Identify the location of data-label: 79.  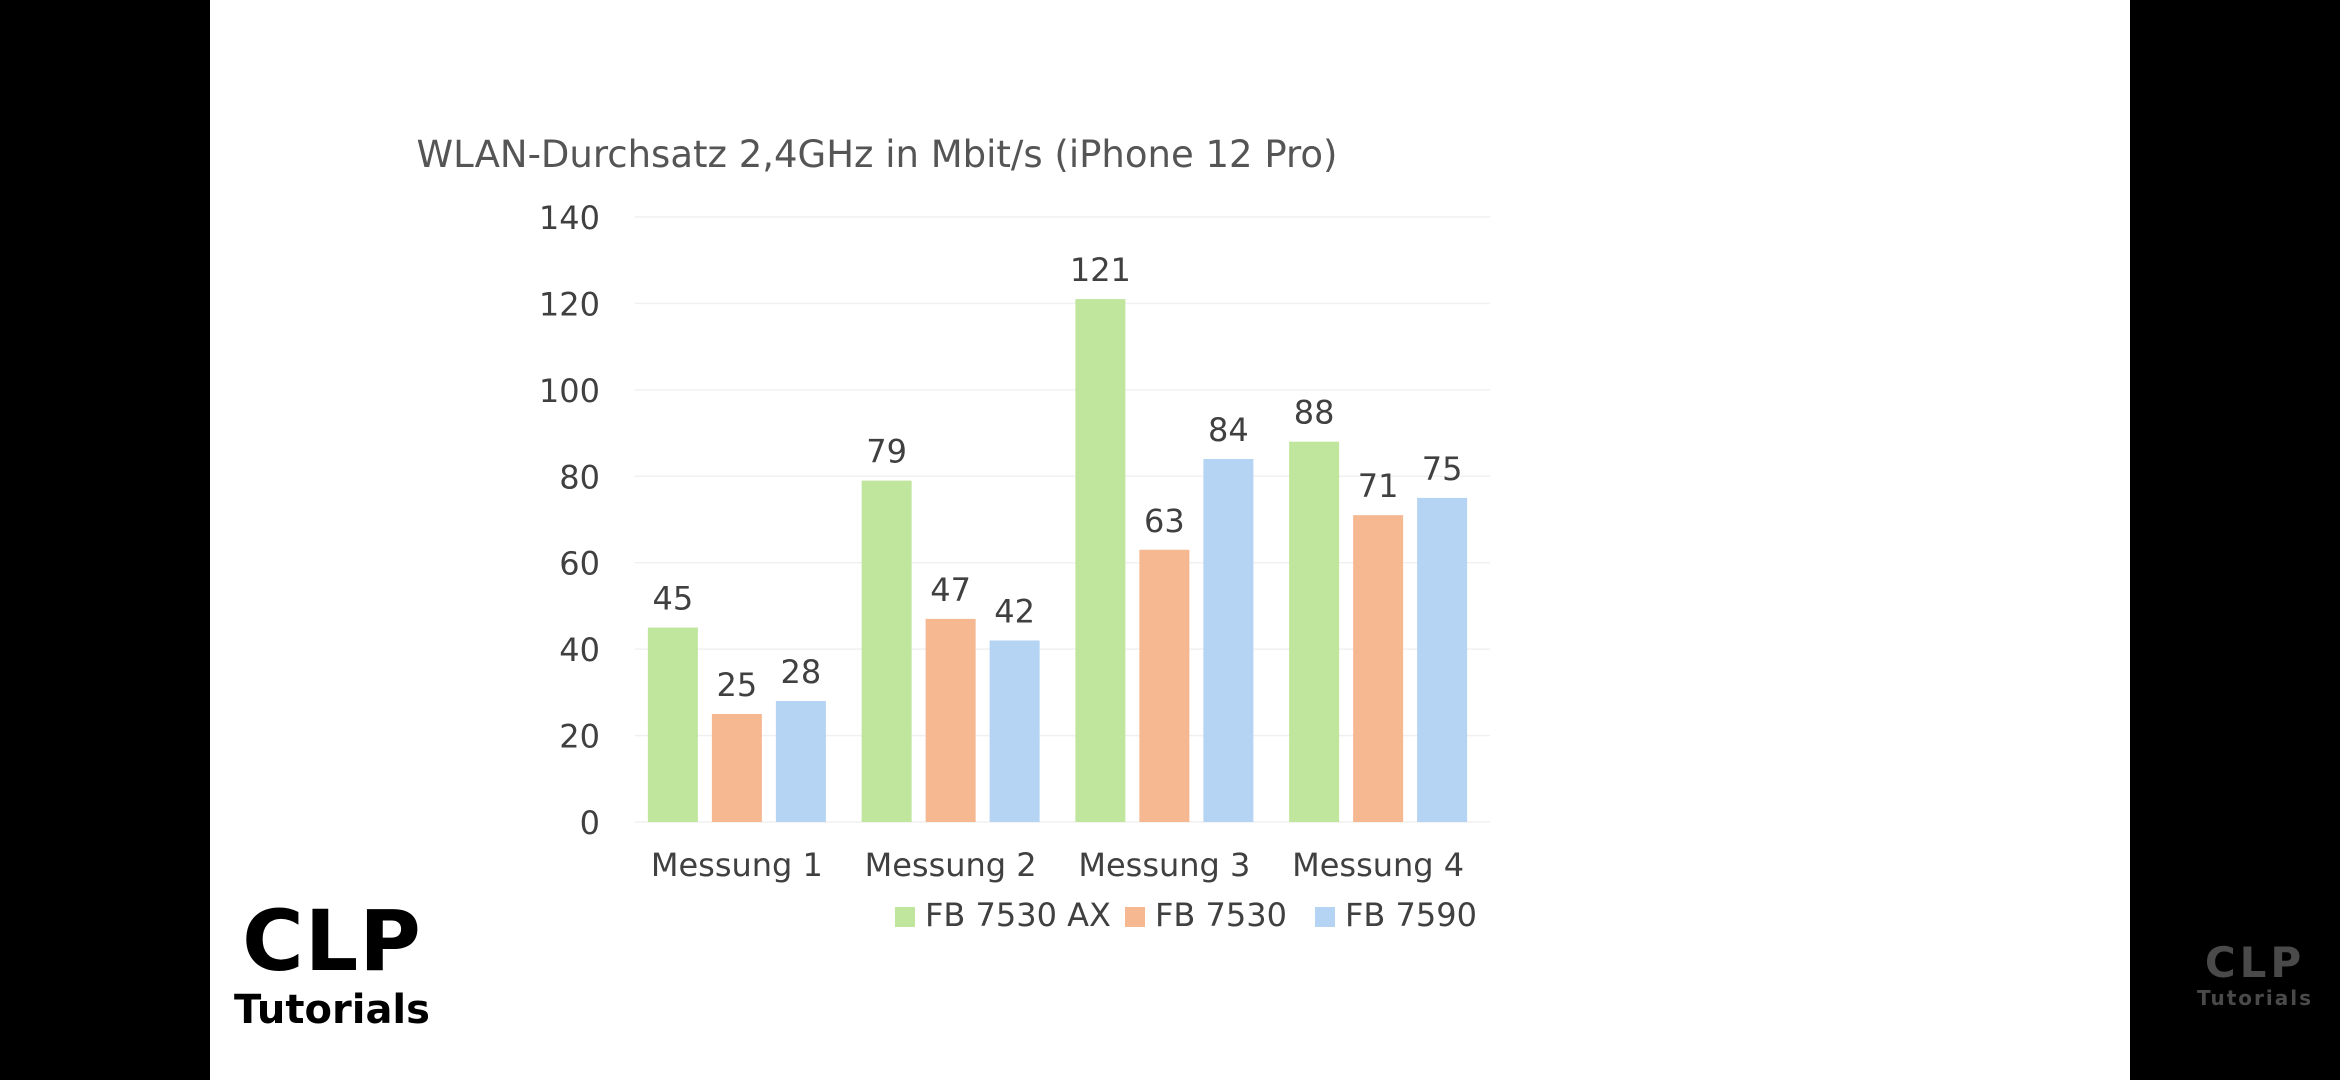
(886, 452).